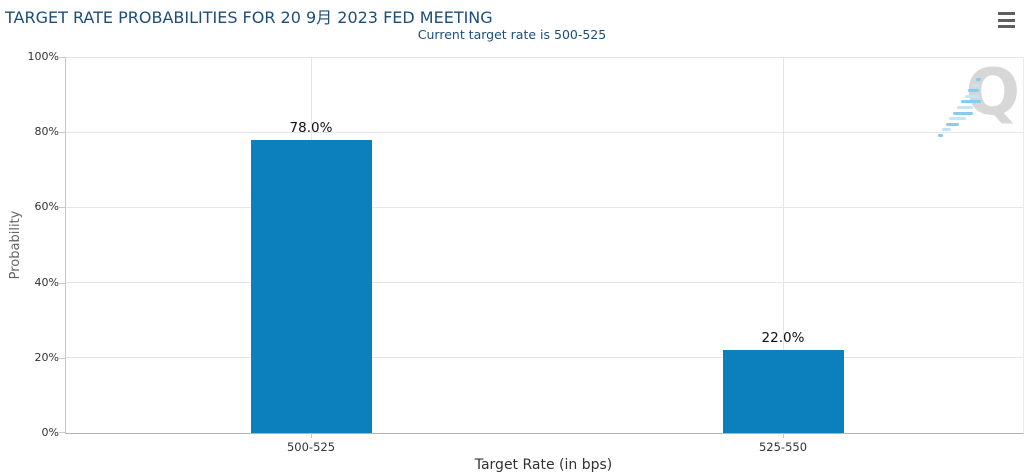  Describe the element at coordinates (46, 357) in the screenshot. I see `y-tick-label: 20%` at that location.